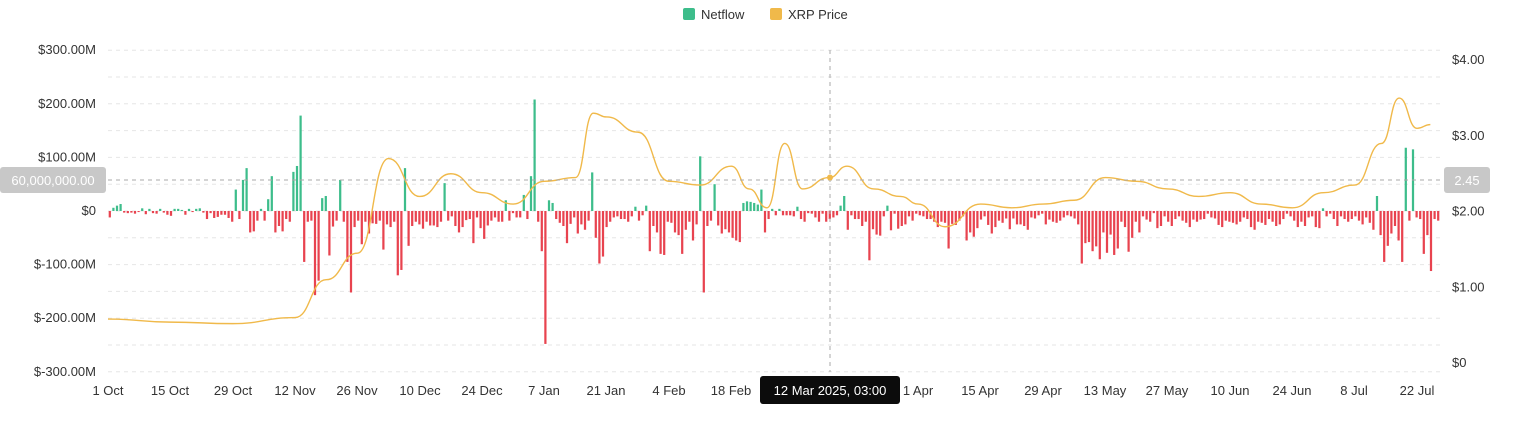 This screenshot has width=1536, height=435. I want to click on y-axis-right: $0 $1.00 $2.00 $3.00 $4.00, so click(1468, 211).